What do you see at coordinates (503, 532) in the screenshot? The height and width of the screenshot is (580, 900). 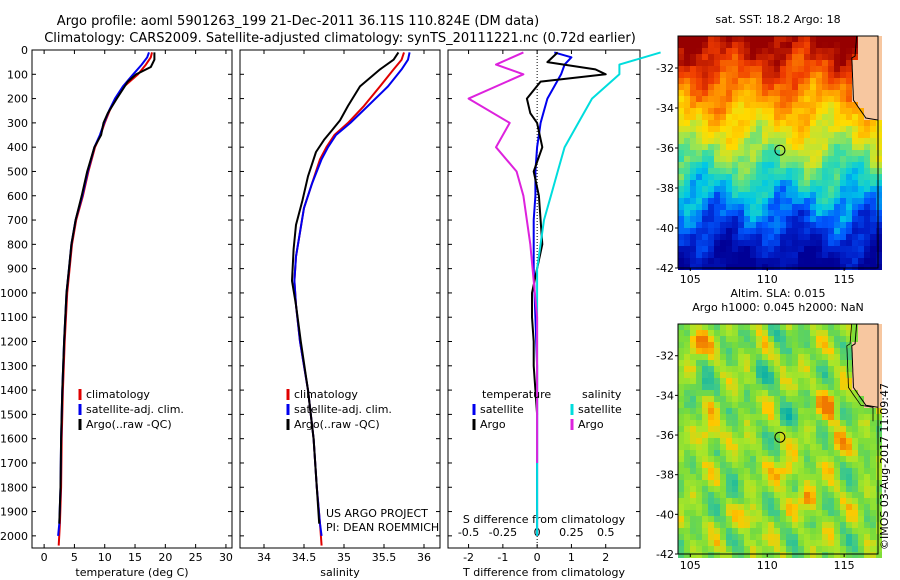 I see `x2-tick-label: -0.25` at bounding box center [503, 532].